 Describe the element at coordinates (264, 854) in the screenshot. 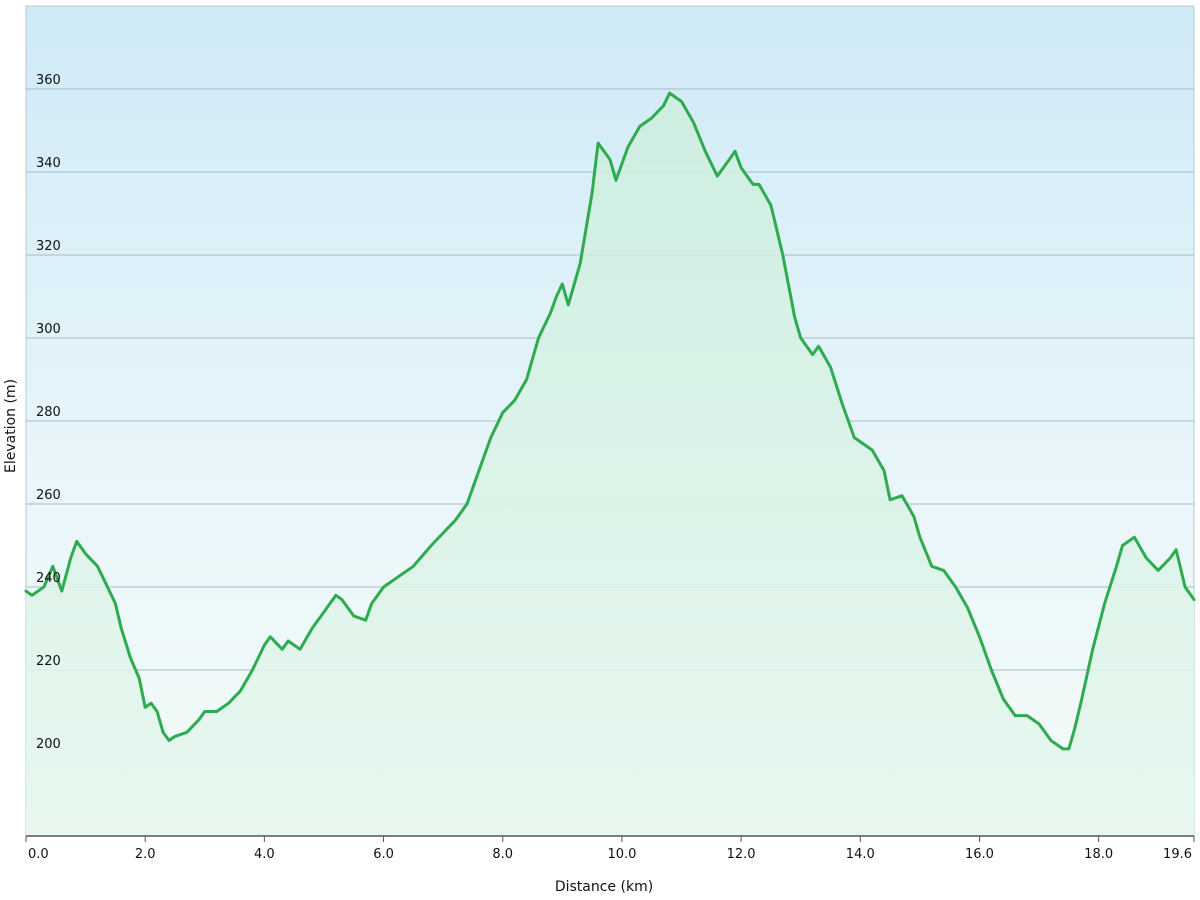

I see `x-tick-label: 4.0` at that location.